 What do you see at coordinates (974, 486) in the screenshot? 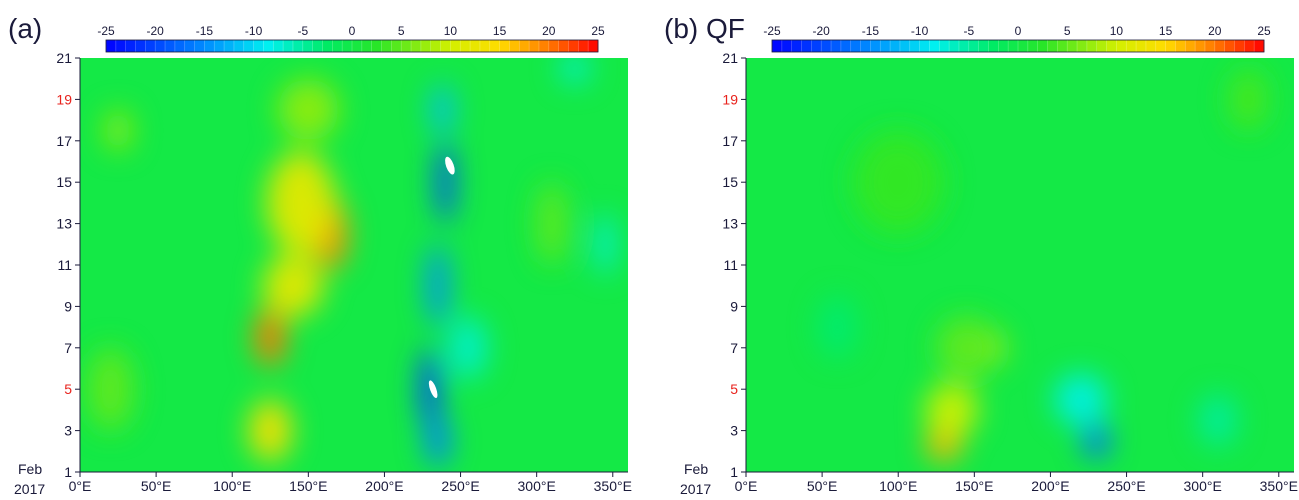
I see `x-tick-label: 150°E` at bounding box center [974, 486].